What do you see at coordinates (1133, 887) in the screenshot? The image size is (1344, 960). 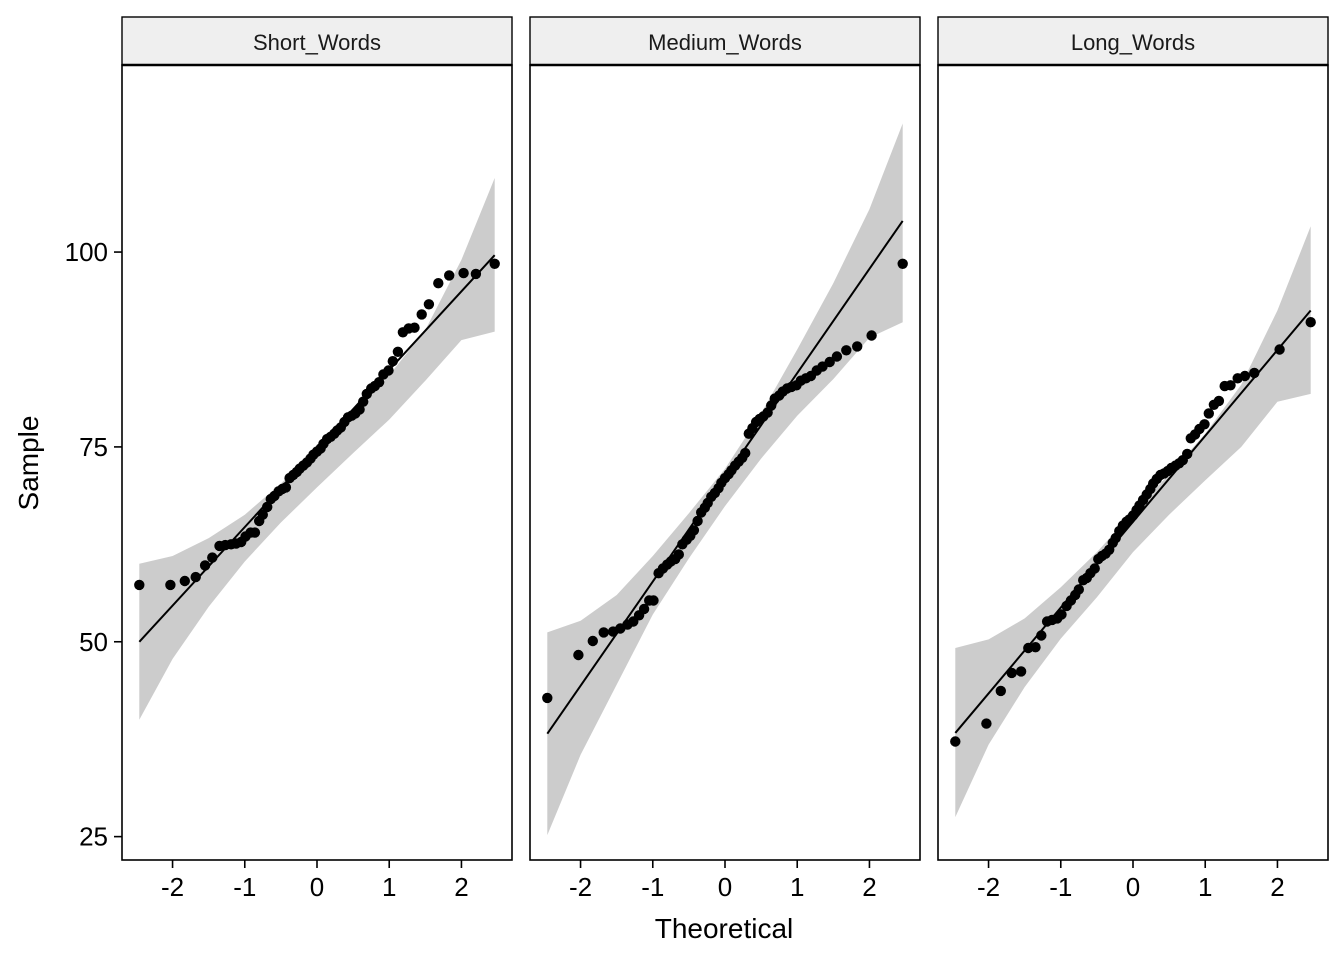 I see `x-tick-label-long-words-0: 0` at bounding box center [1133, 887].